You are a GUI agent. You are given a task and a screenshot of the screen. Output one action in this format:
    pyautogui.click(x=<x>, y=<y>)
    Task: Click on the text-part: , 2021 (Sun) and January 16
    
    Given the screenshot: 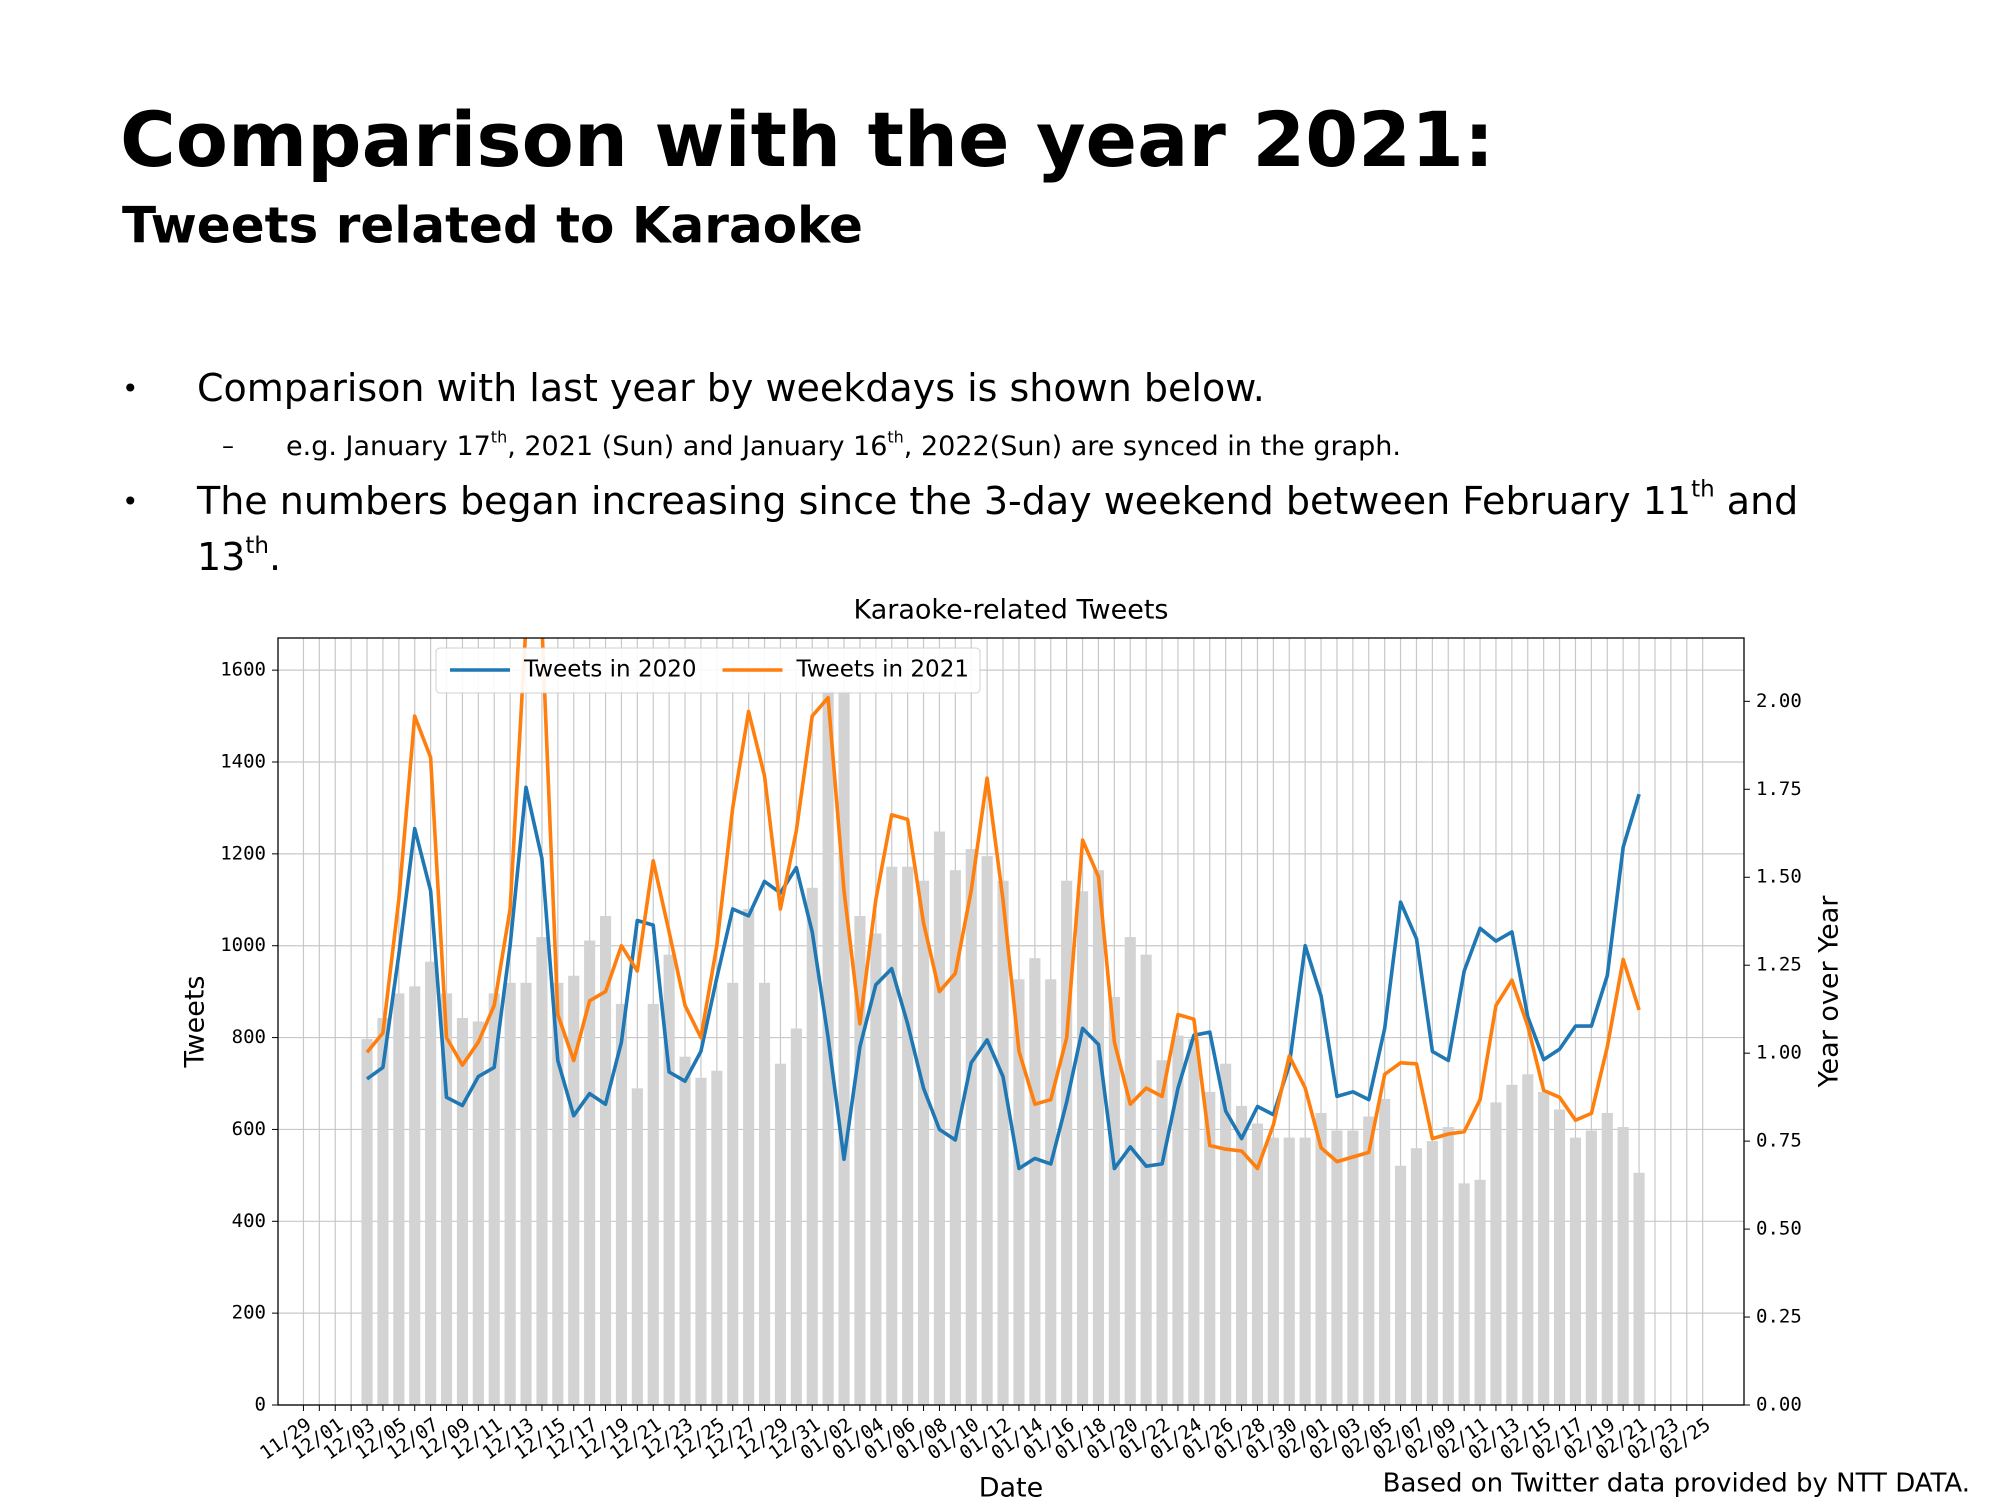 What is the action you would take?
    pyautogui.click(x=697, y=446)
    